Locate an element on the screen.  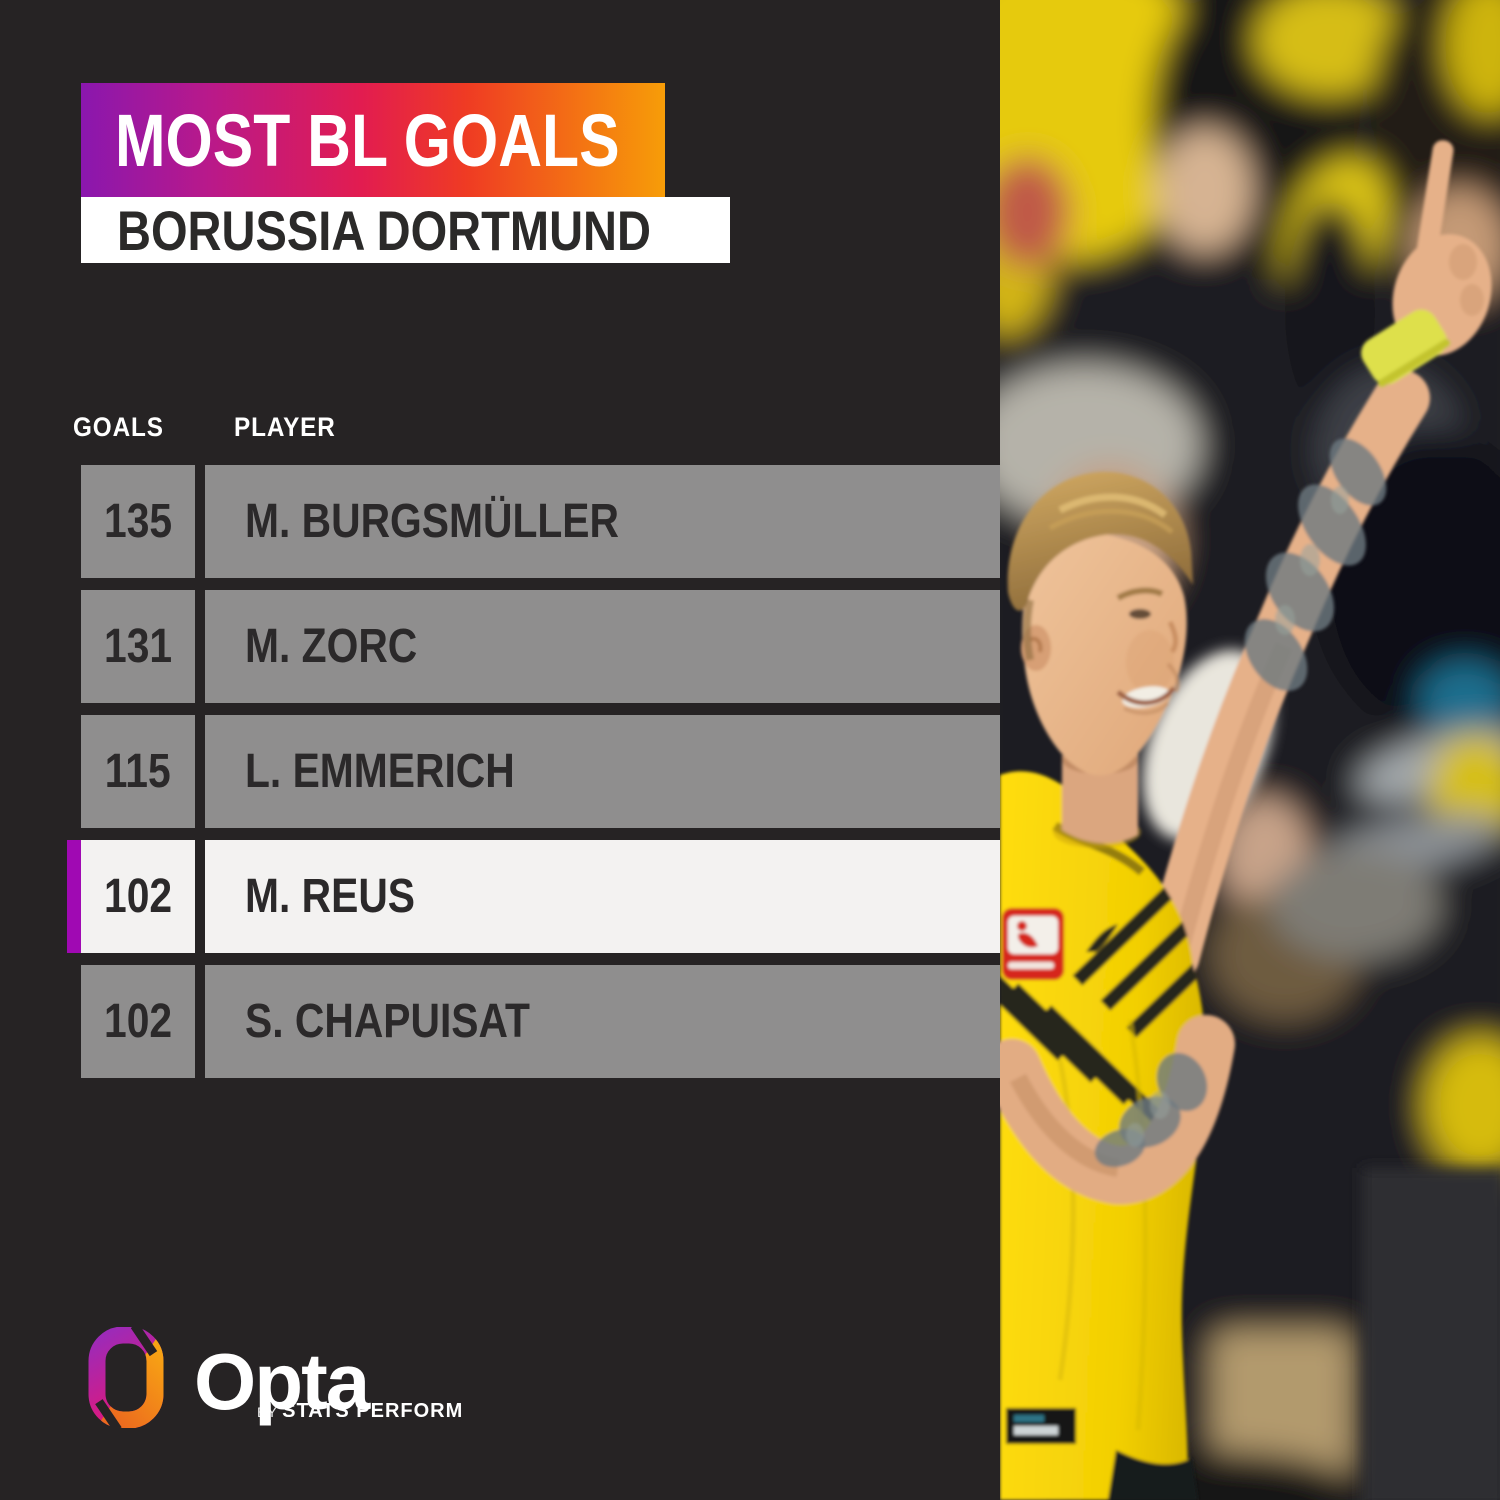
highlight-bar is located at coordinates (74, 896).